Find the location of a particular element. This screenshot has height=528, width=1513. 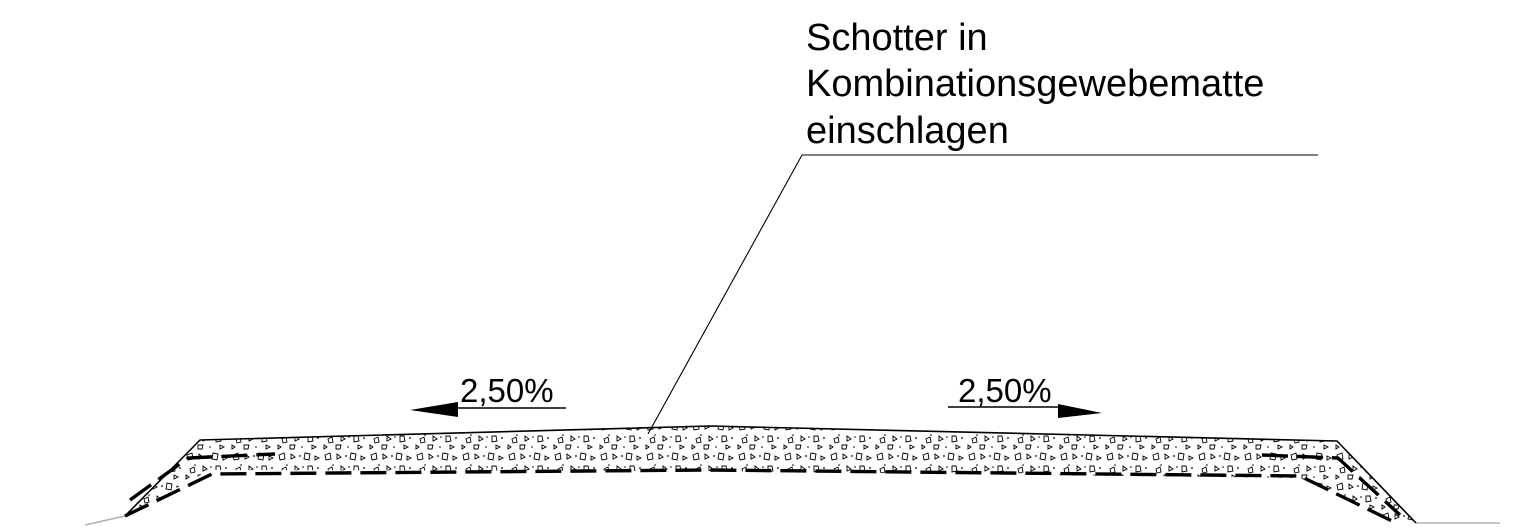

slope-indicator-right: 2,50% is located at coordinates (1025, 395).